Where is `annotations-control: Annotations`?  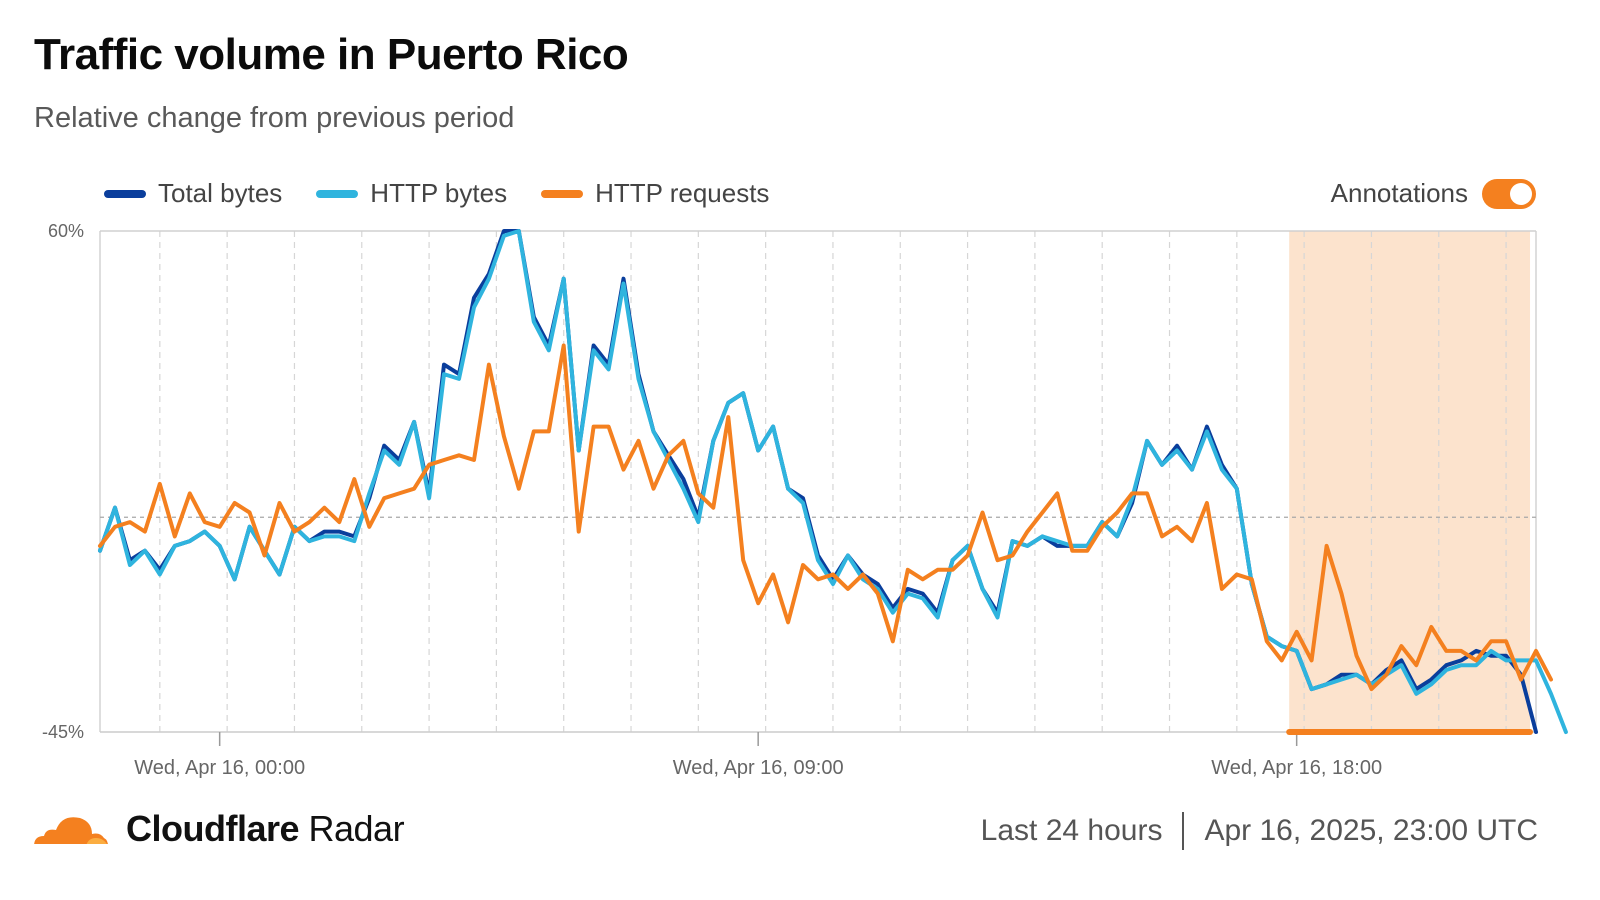
annotations-control: Annotations is located at coordinates (1433, 193).